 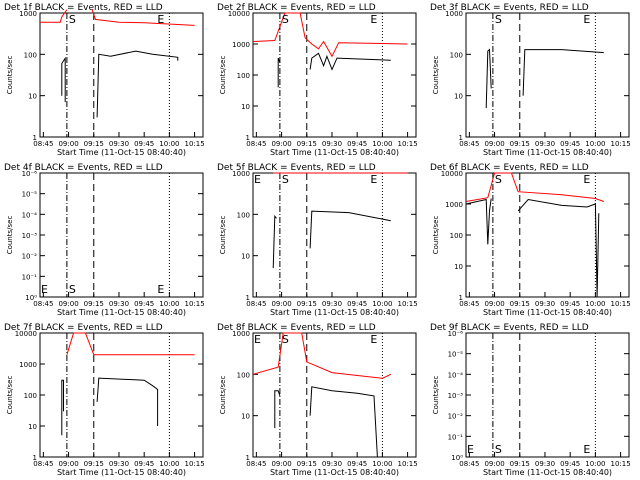 I want to click on panel-title: Det 6f BLACK = Events, RED = LLD, so click(x=509, y=168).